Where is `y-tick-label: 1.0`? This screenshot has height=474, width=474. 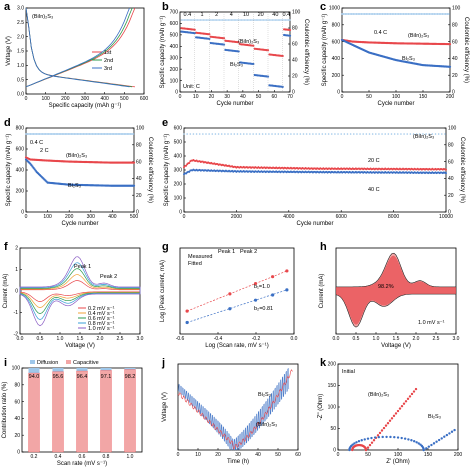 y-tick-label: 1.0 is located at coordinates (20, 66).